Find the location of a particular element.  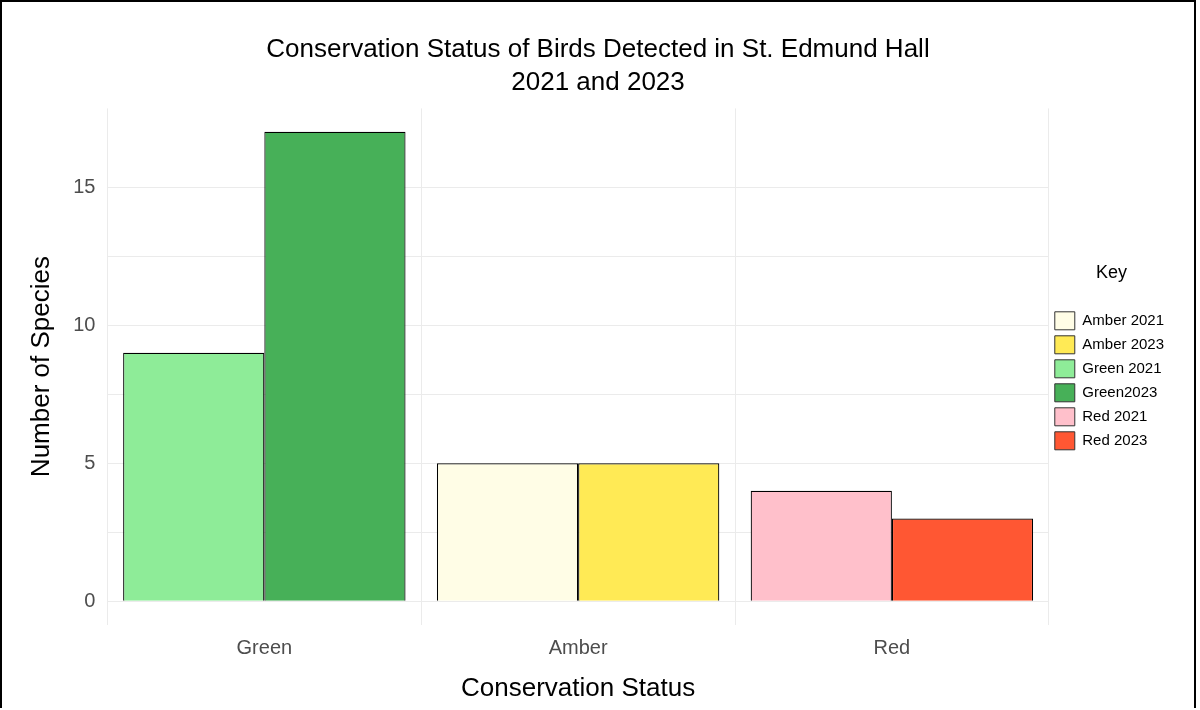

y-tick-label: 0 is located at coordinates (90, 599).